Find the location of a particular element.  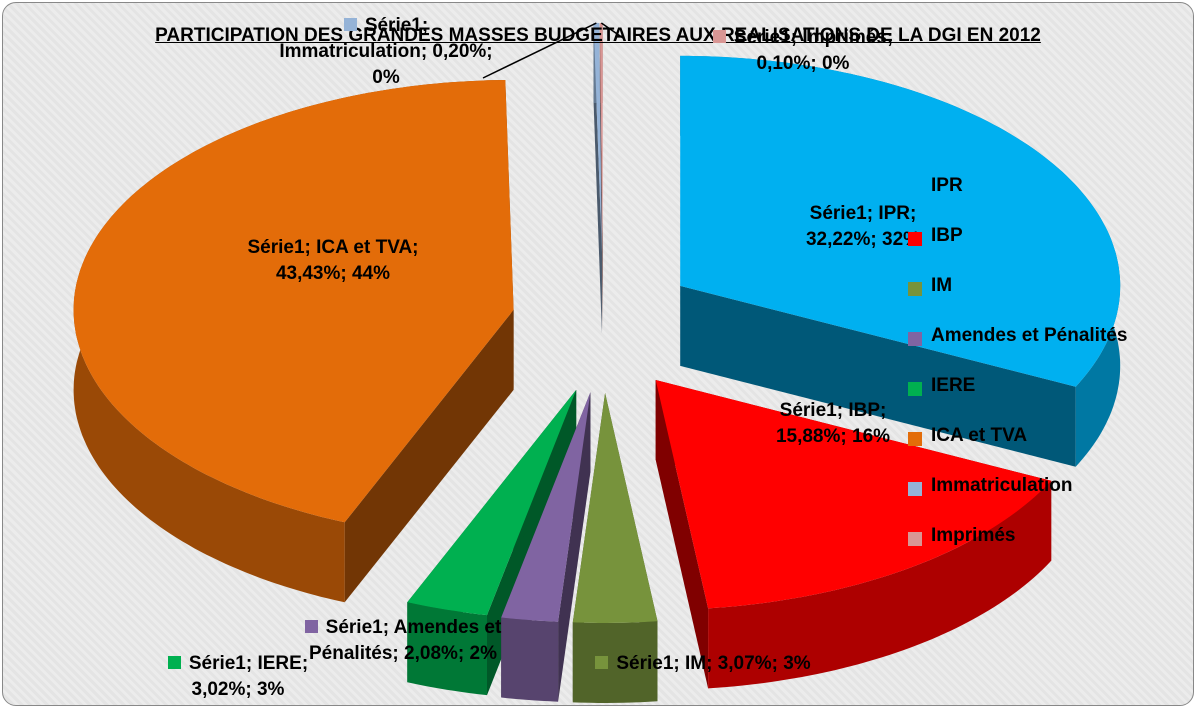

legend-label: IM is located at coordinates (942, 285).